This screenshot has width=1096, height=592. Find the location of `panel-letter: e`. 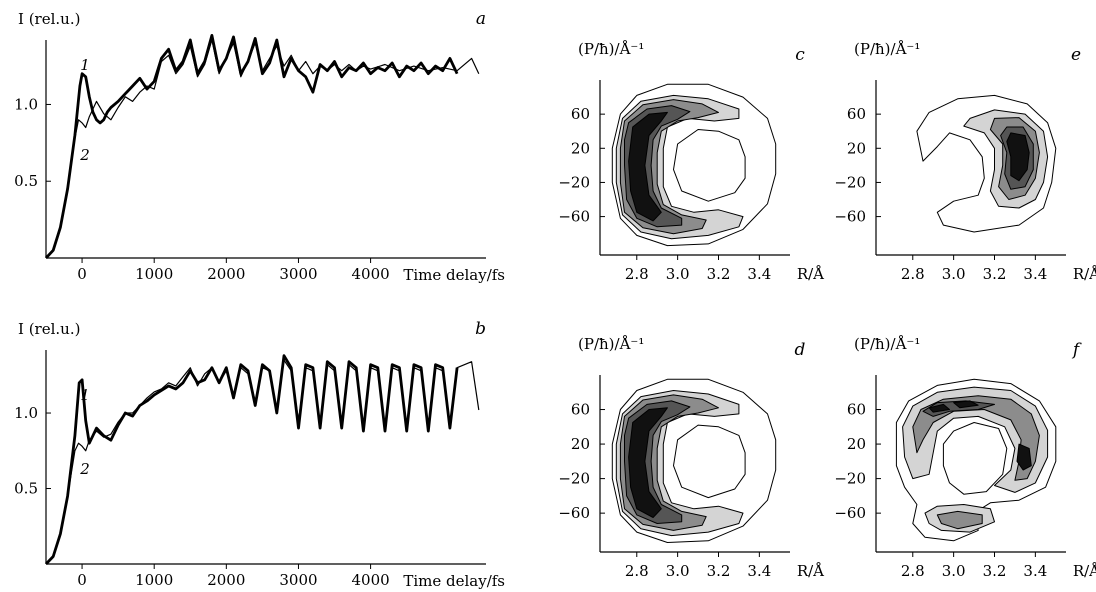

panel-letter: e is located at coordinates (1076, 55).